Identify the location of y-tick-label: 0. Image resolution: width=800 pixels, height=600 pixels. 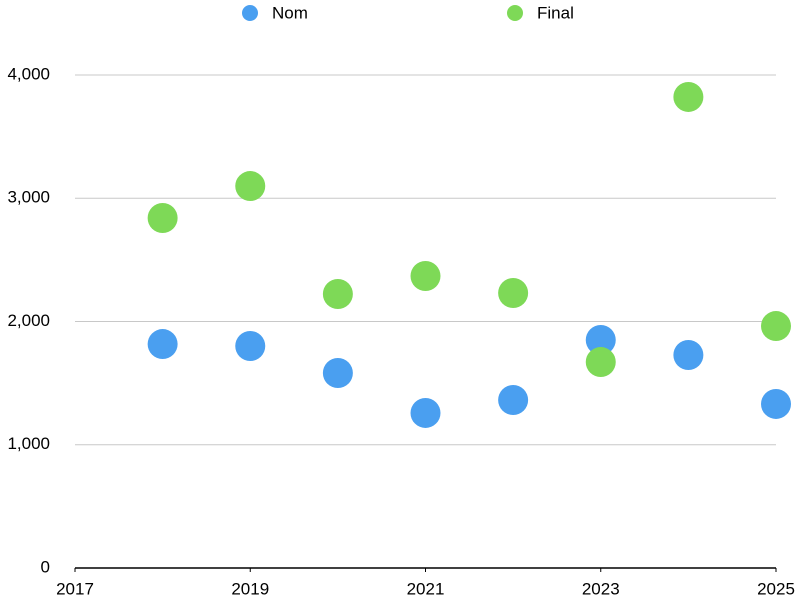
(45, 566).